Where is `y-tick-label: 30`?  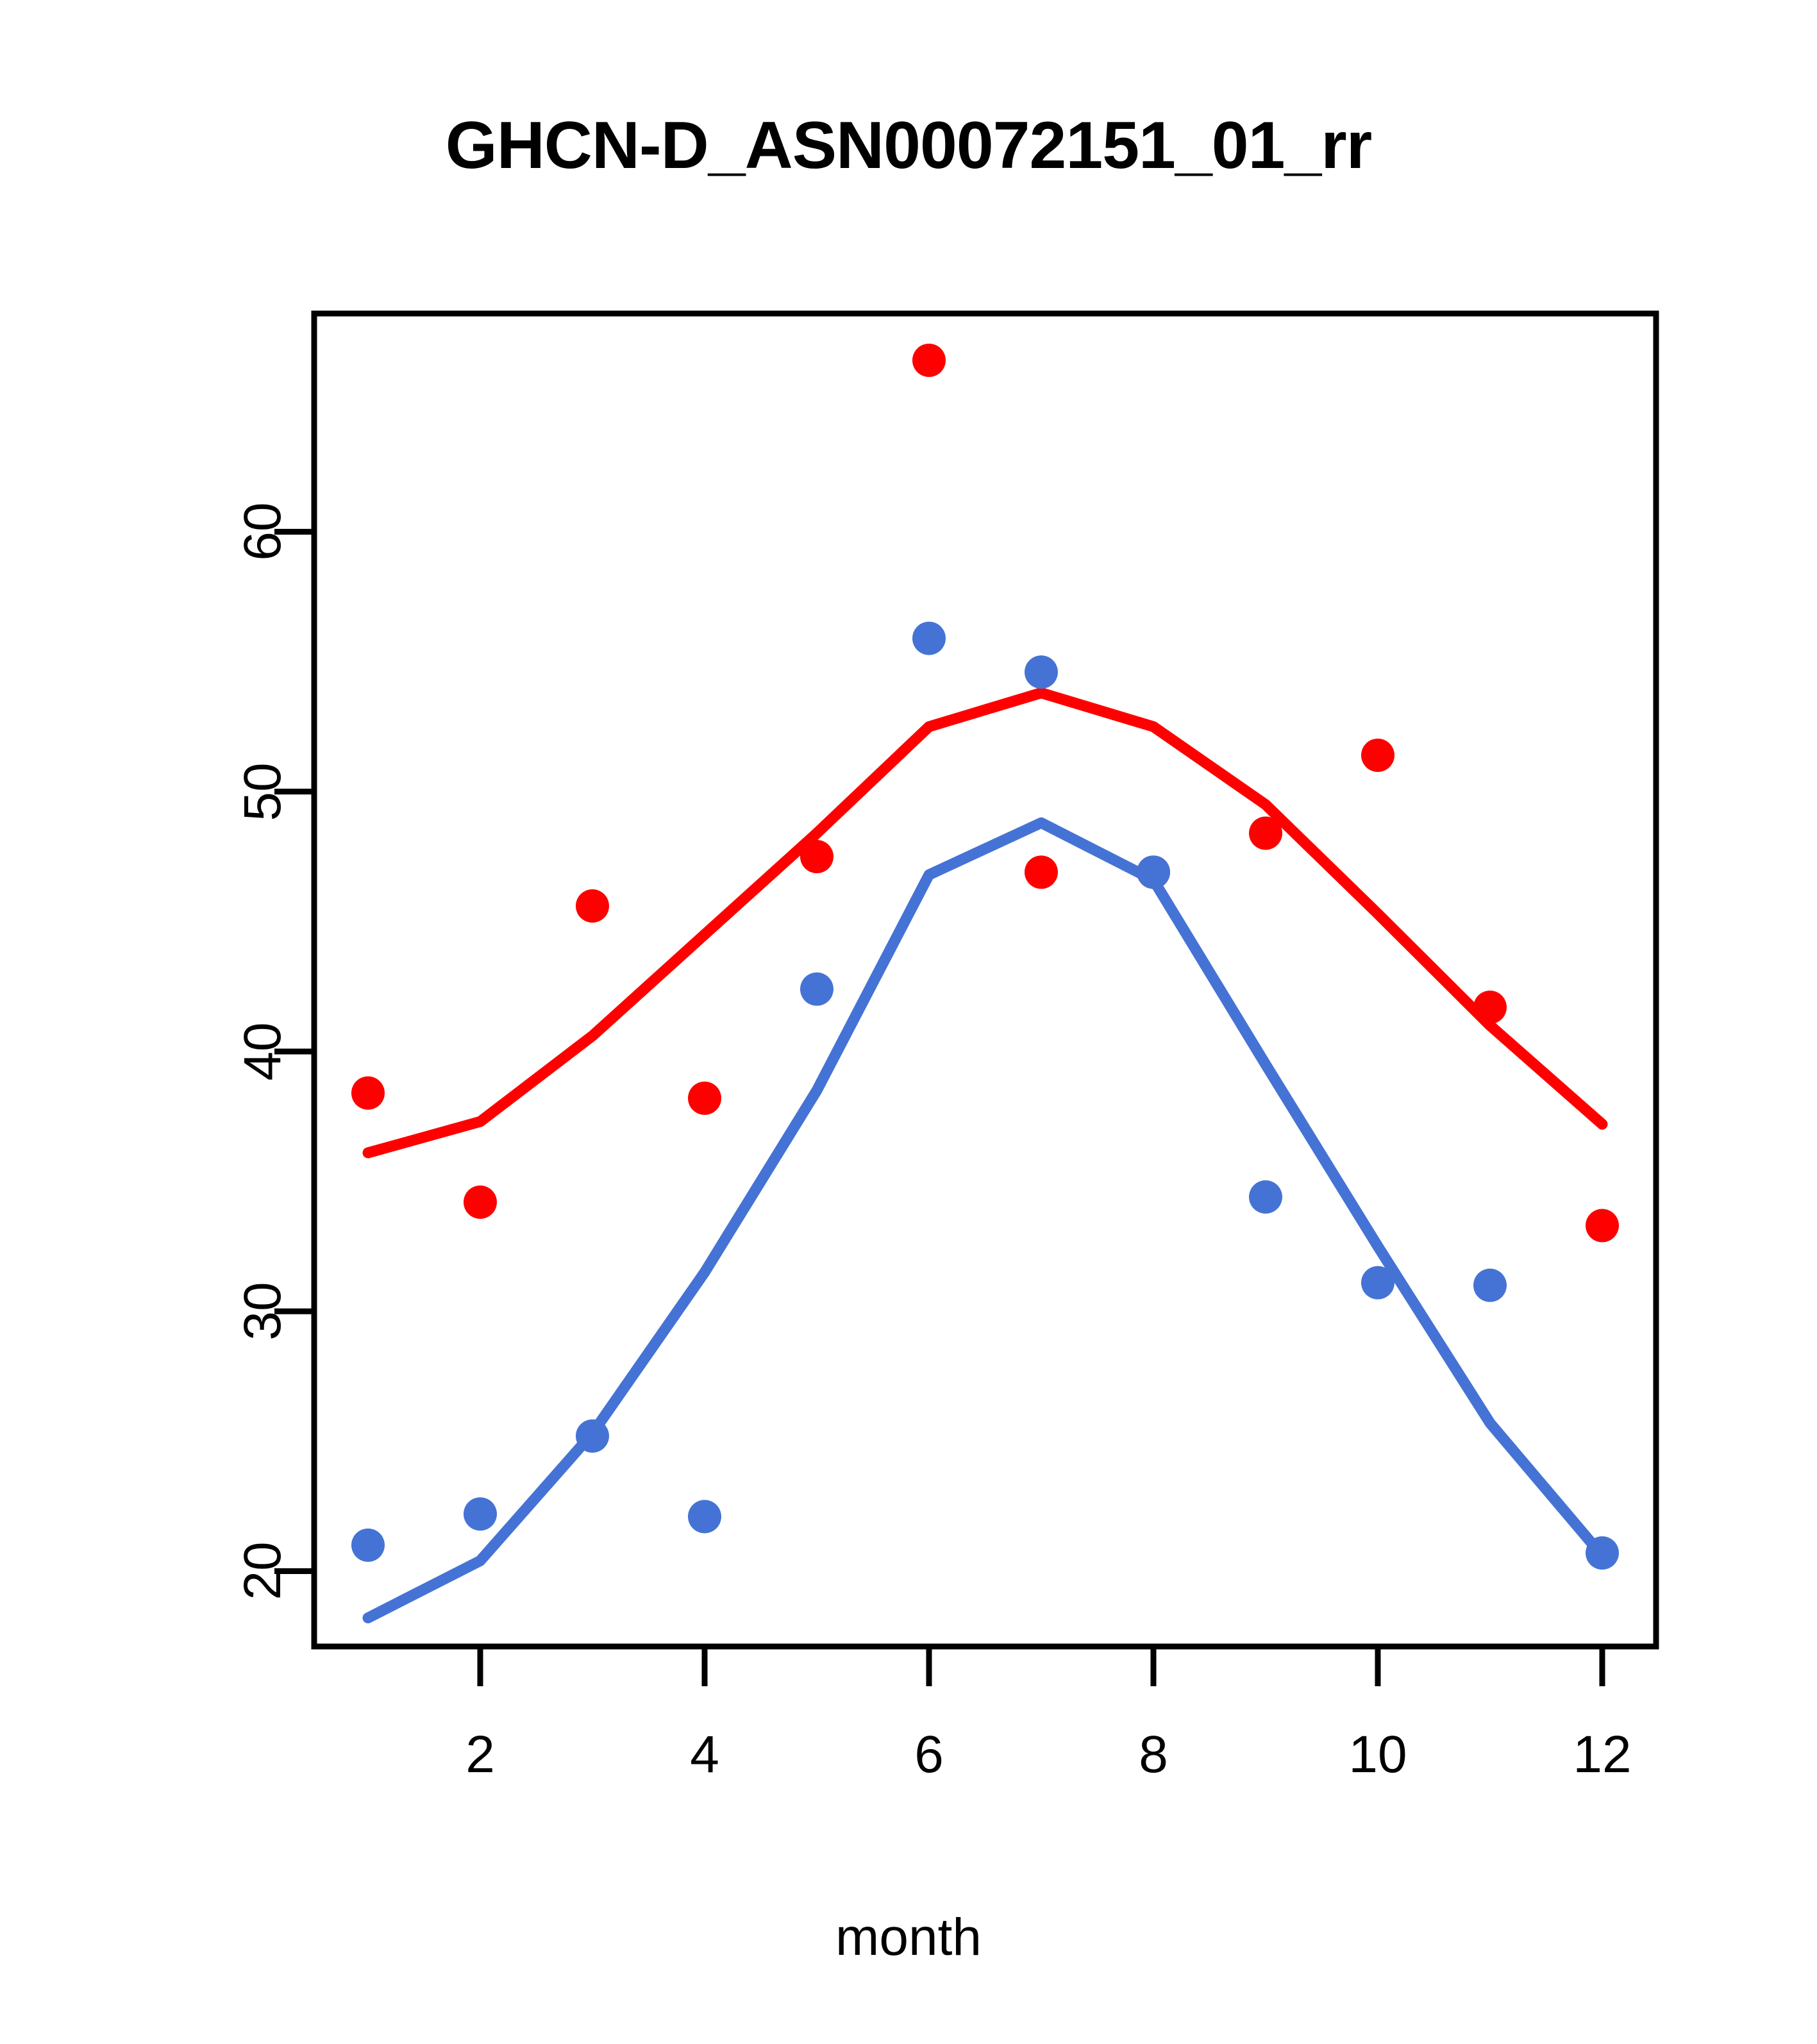 y-tick-label: 30 is located at coordinates (262, 1311).